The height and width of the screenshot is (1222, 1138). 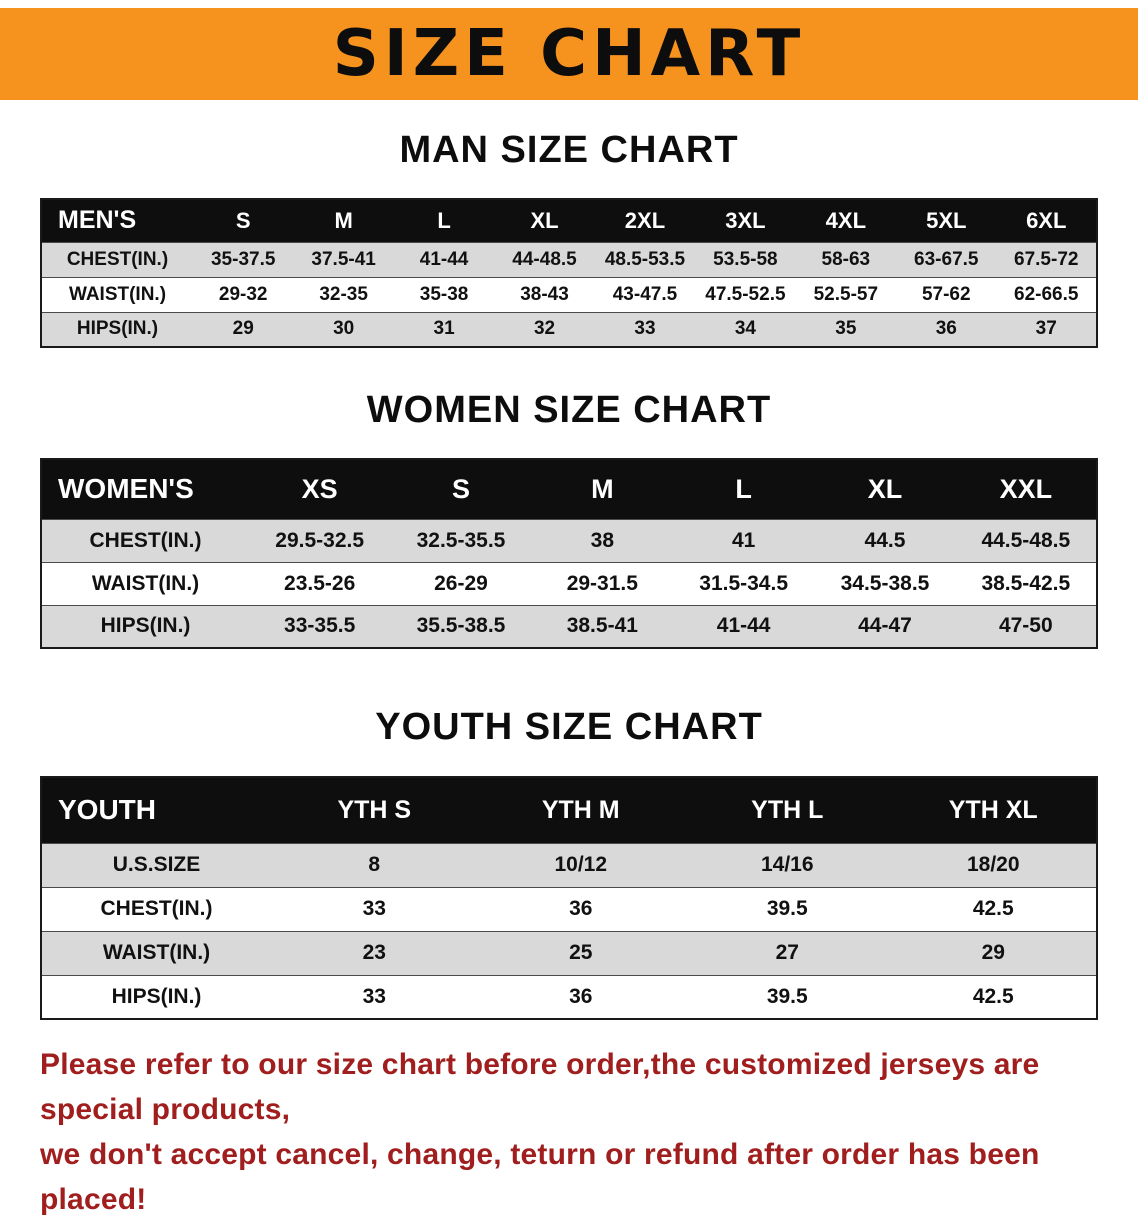 I want to click on row-label: U.S.SIZE, so click(x=156, y=865).